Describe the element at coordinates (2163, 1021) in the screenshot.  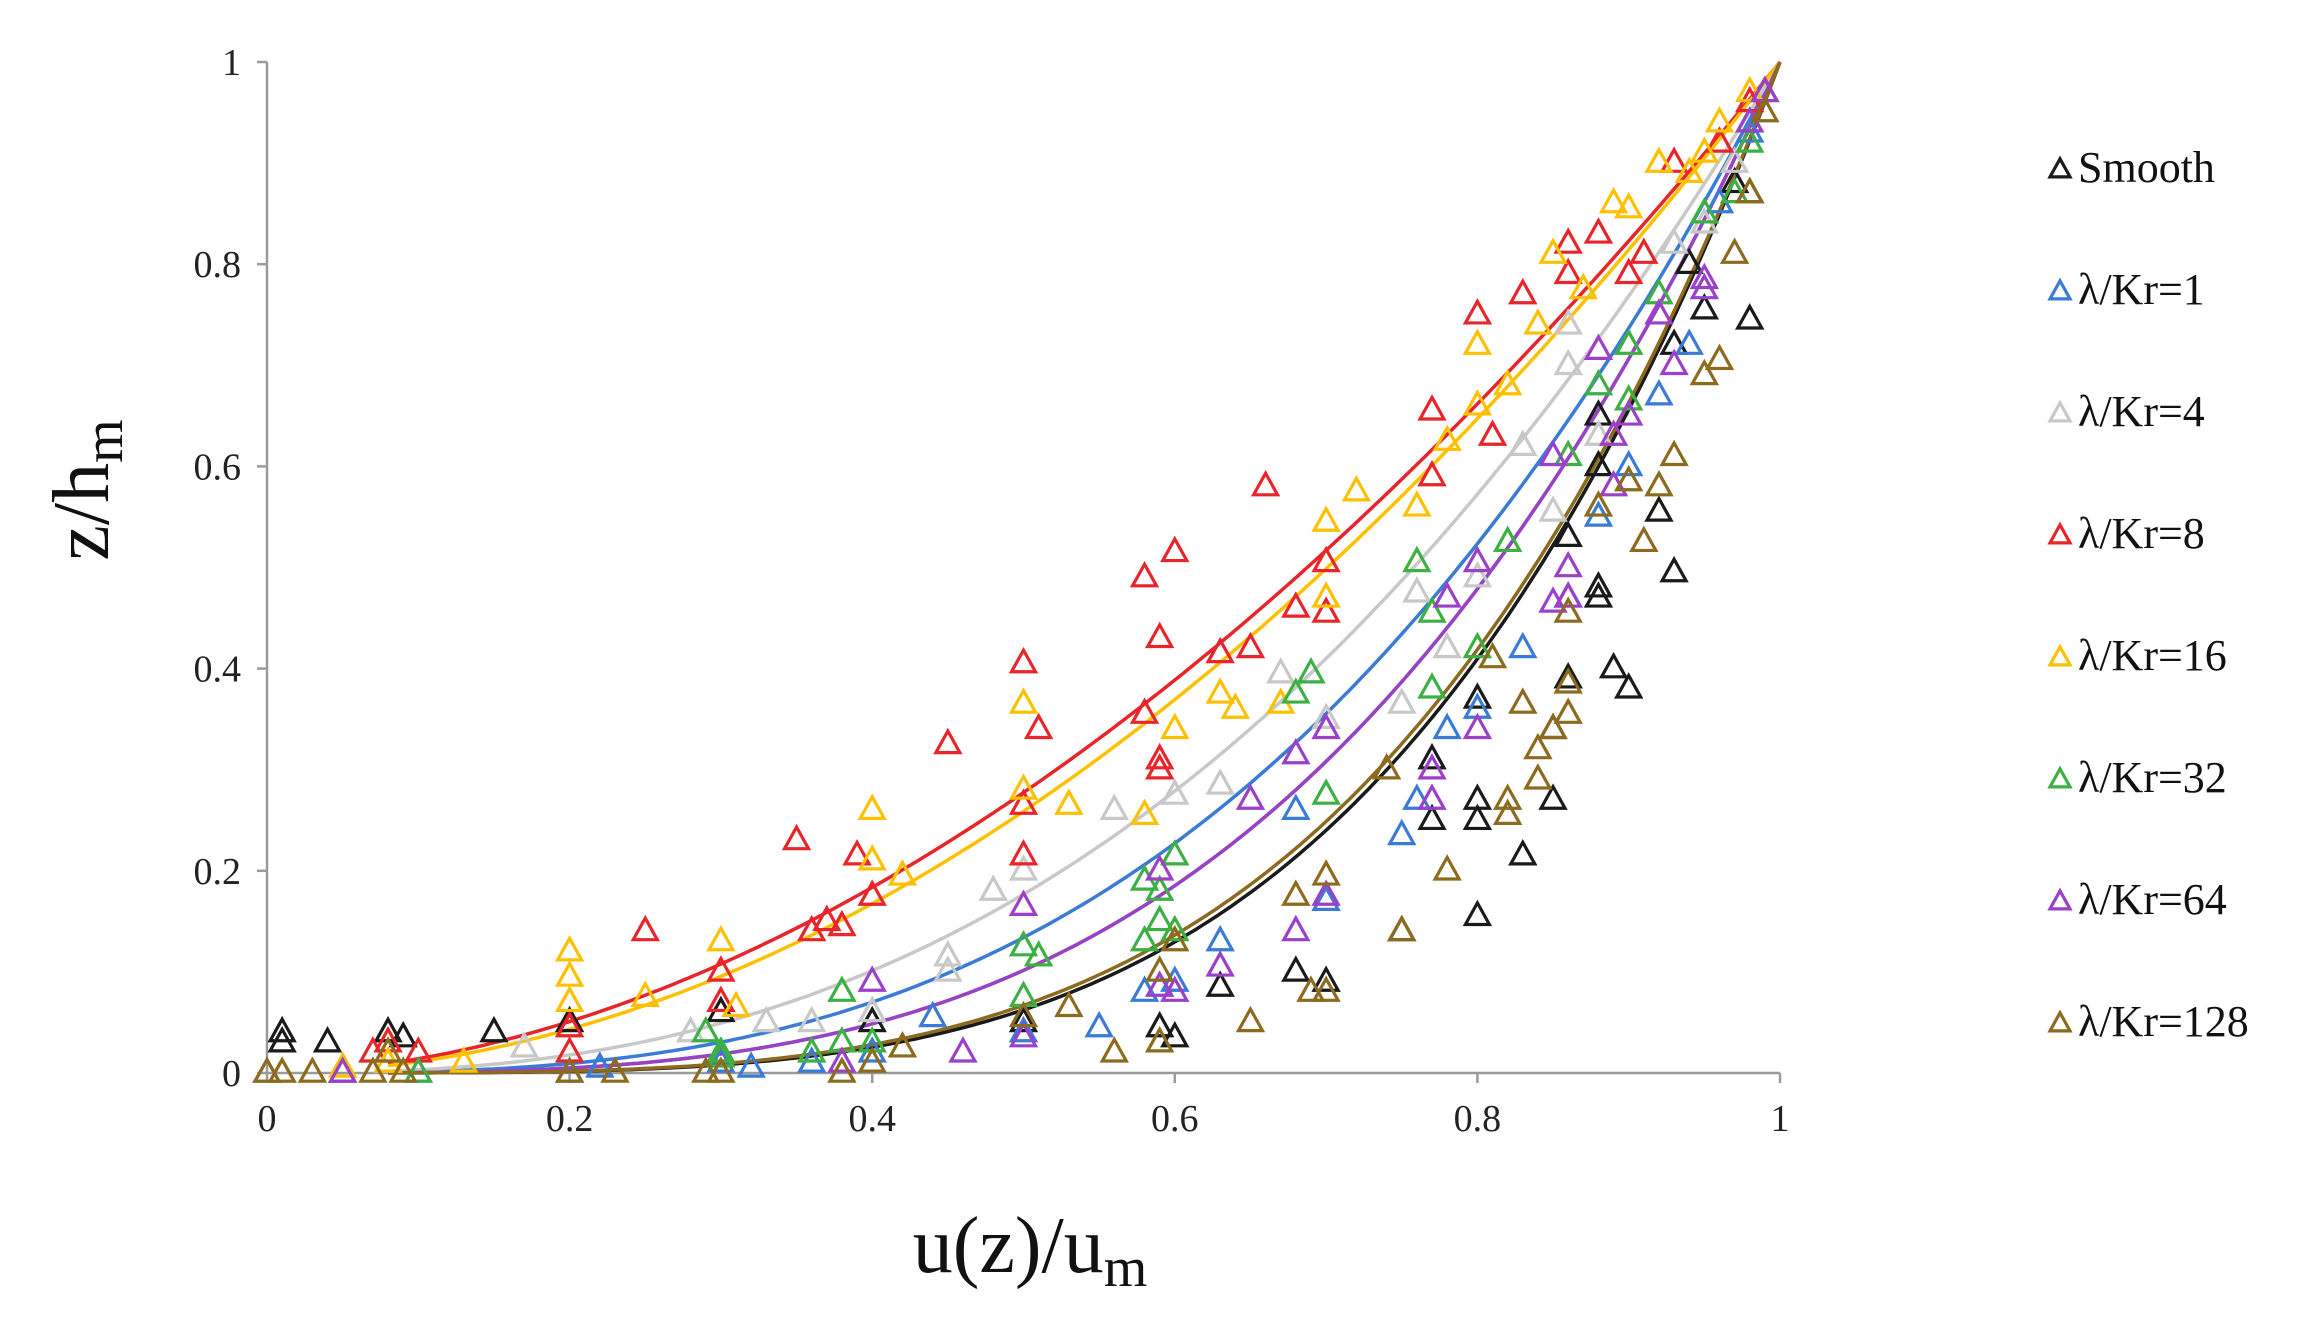
I see `legend-label: λ/Kr=128` at that location.